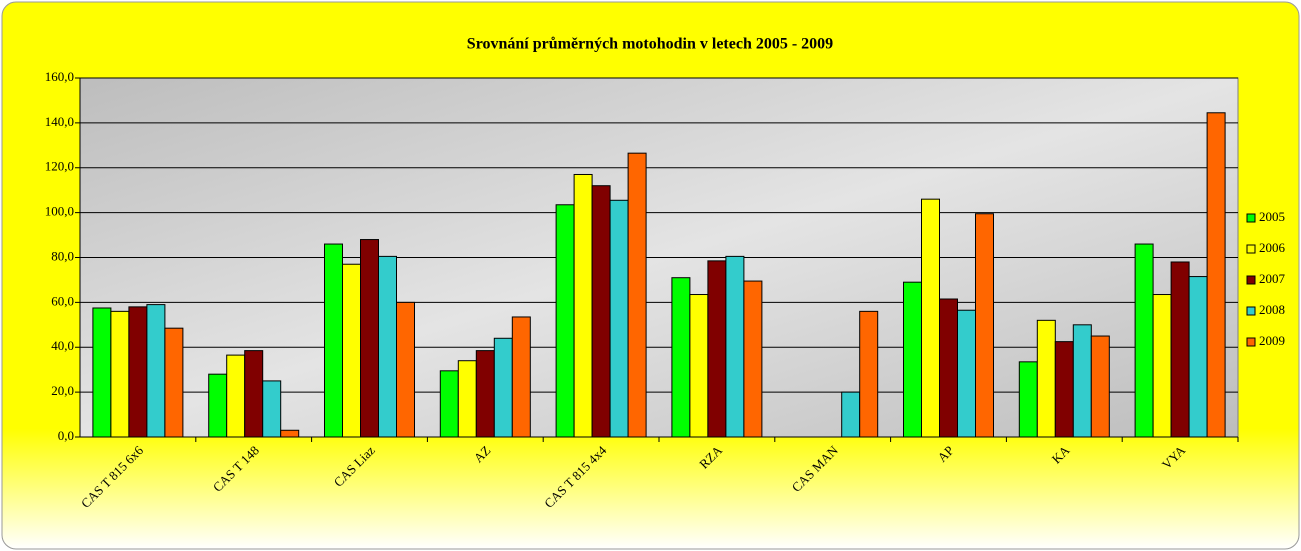 This screenshot has height=551, width=1301. I want to click on y-tick-label: 60,0, so click(62, 300).